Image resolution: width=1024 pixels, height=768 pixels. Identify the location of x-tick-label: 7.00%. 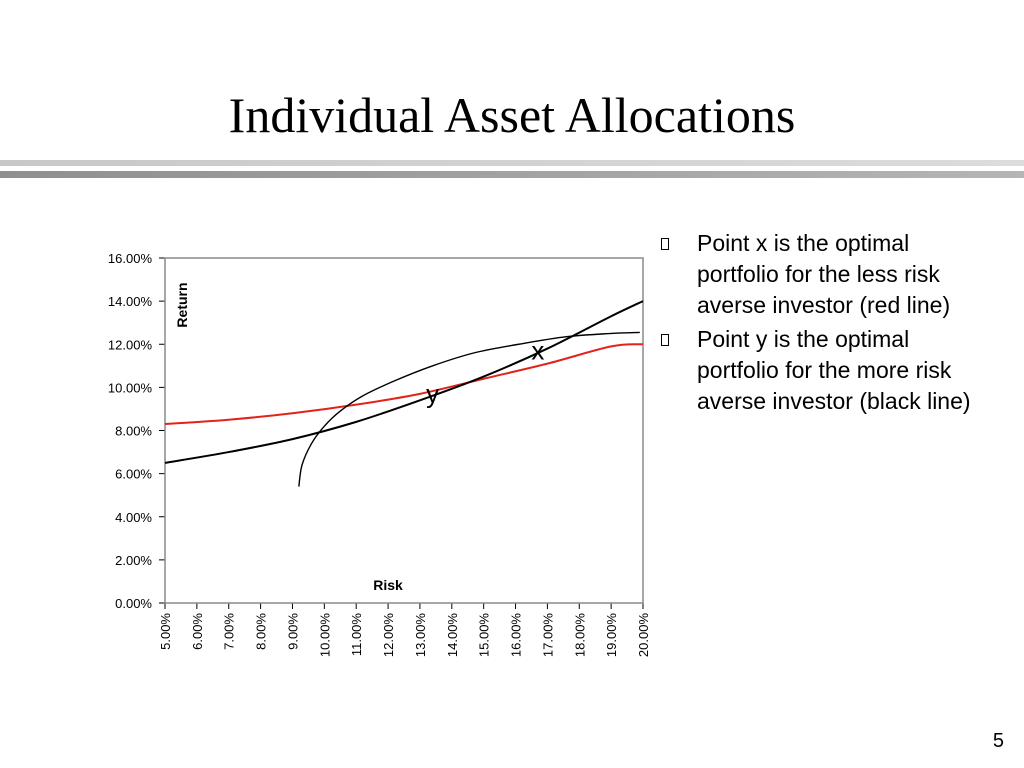
(229, 631).